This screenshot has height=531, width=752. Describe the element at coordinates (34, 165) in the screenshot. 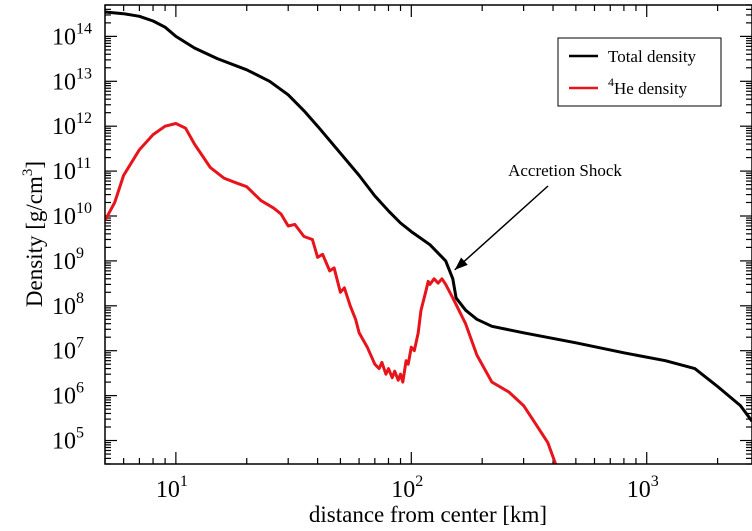

I see `y-axis-label-close: ]` at that location.